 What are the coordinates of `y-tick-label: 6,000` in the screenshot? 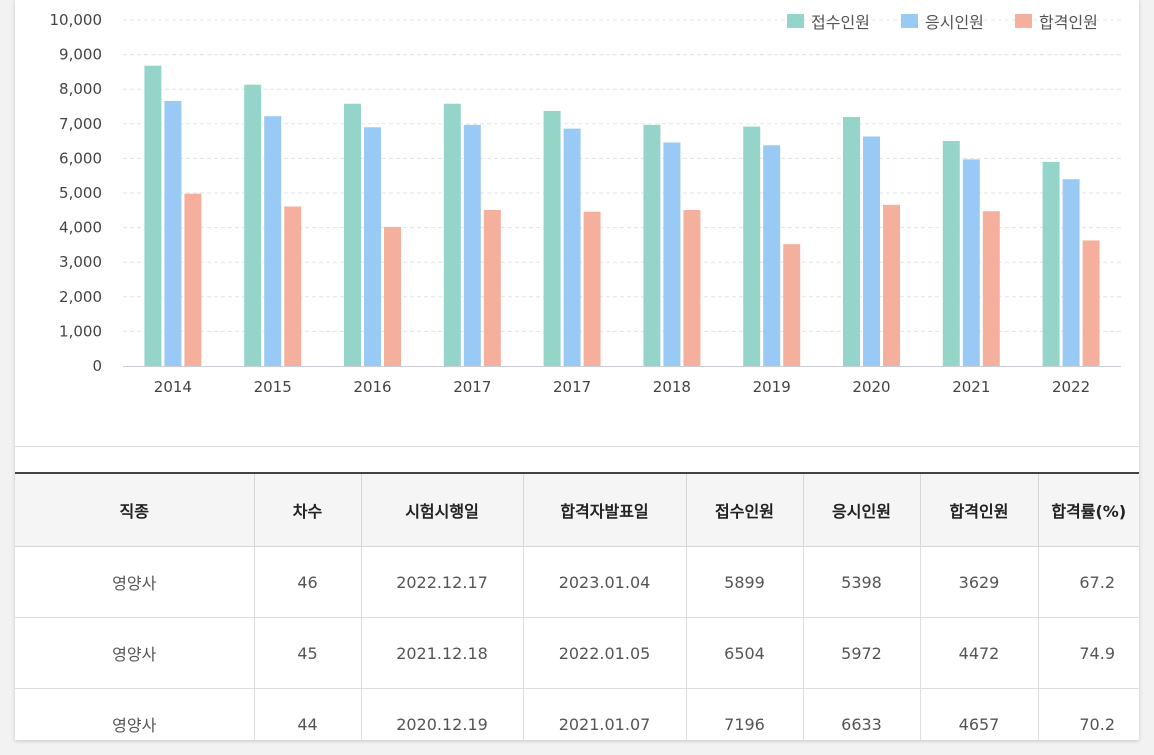 It's located at (80, 158).